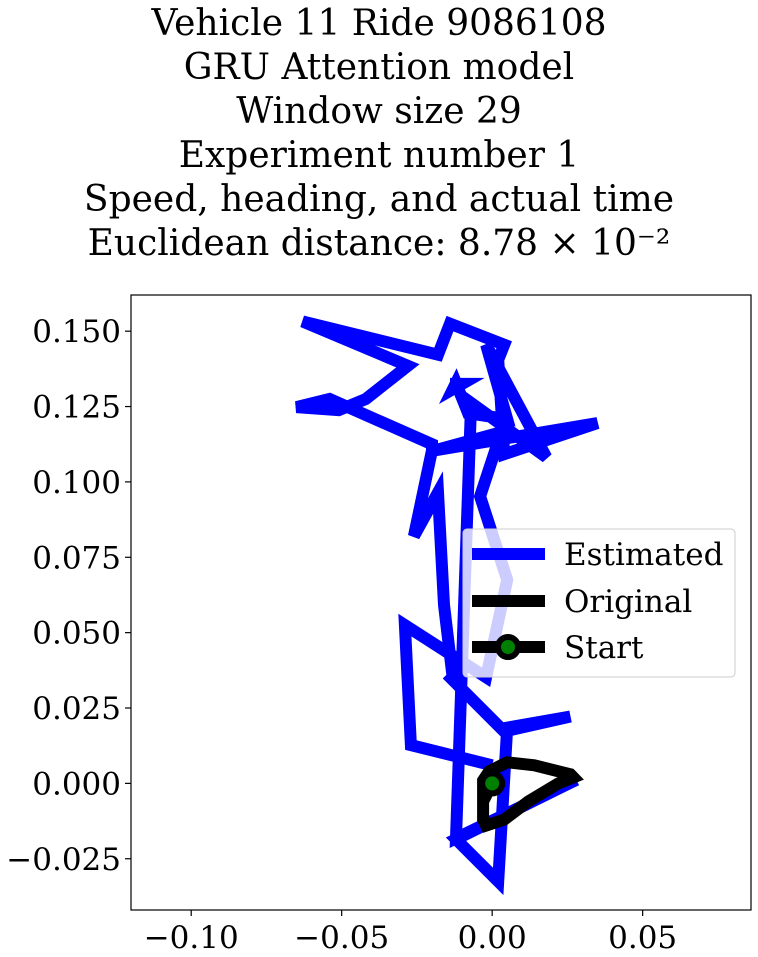  I want to click on title-line-3: Window size 29, so click(379, 111).